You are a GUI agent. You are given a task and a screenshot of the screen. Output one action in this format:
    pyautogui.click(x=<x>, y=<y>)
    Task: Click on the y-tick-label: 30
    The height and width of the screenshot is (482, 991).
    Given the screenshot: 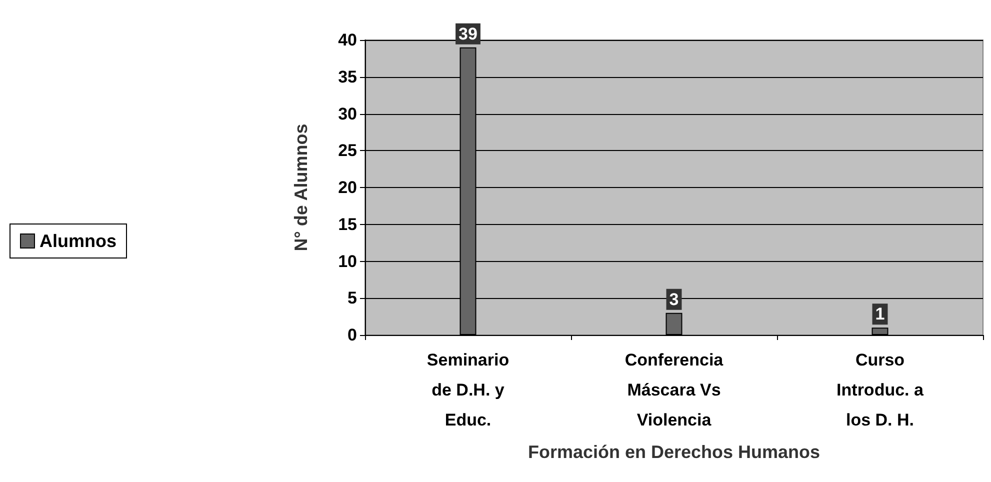 What is the action you would take?
    pyautogui.click(x=347, y=114)
    